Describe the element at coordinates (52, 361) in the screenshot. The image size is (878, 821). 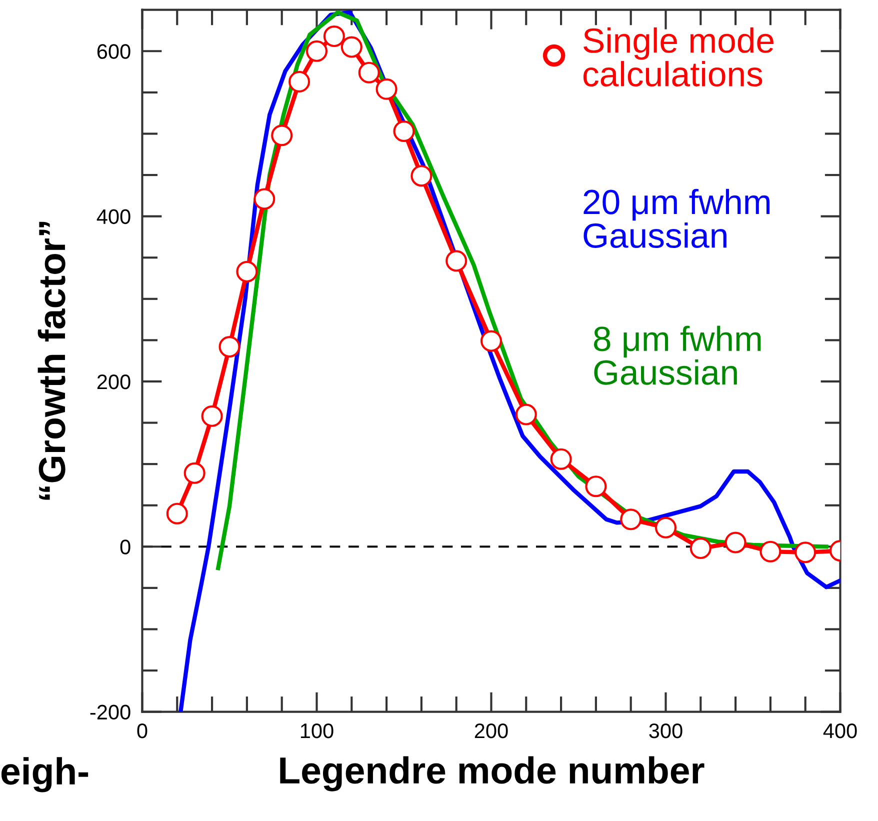
I see `y-axis-title: “Growth factor”` at that location.